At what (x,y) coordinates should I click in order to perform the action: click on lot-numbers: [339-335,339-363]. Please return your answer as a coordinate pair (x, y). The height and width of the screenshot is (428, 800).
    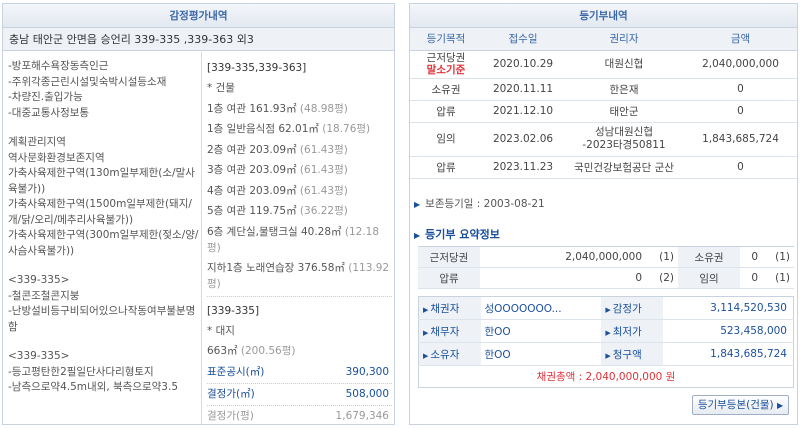
    Looking at the image, I should click on (257, 68).